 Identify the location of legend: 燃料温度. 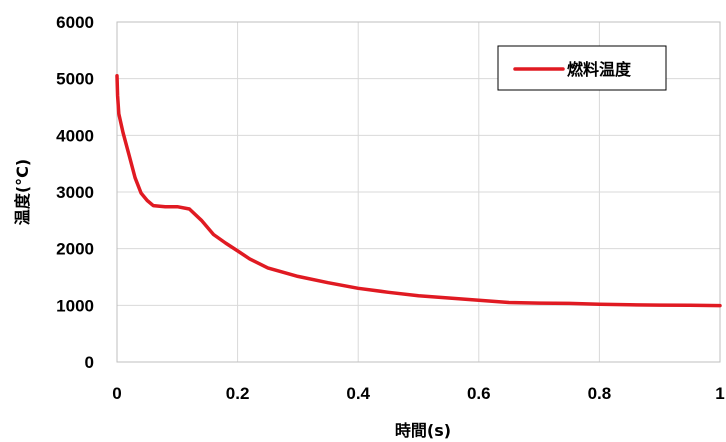
(582, 68).